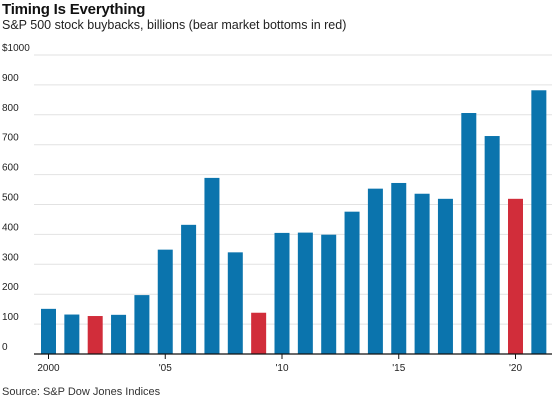 The height and width of the screenshot is (400, 560). What do you see at coordinates (81, 392) in the screenshot?
I see `chart-source: Source: S&P Dow Jones Indices` at bounding box center [81, 392].